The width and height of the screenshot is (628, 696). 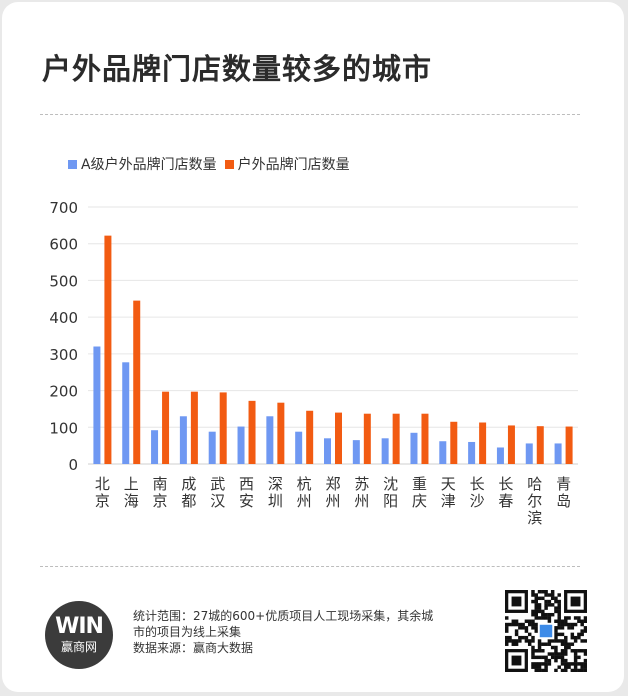 What do you see at coordinates (63, 392) in the screenshot?
I see `y-tick-label: 200` at bounding box center [63, 392].